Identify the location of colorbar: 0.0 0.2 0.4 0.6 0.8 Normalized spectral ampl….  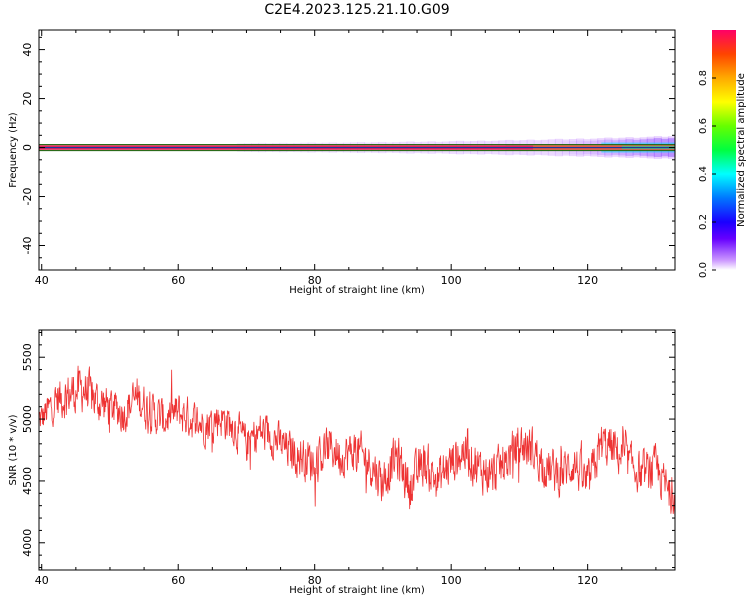
(722, 154).